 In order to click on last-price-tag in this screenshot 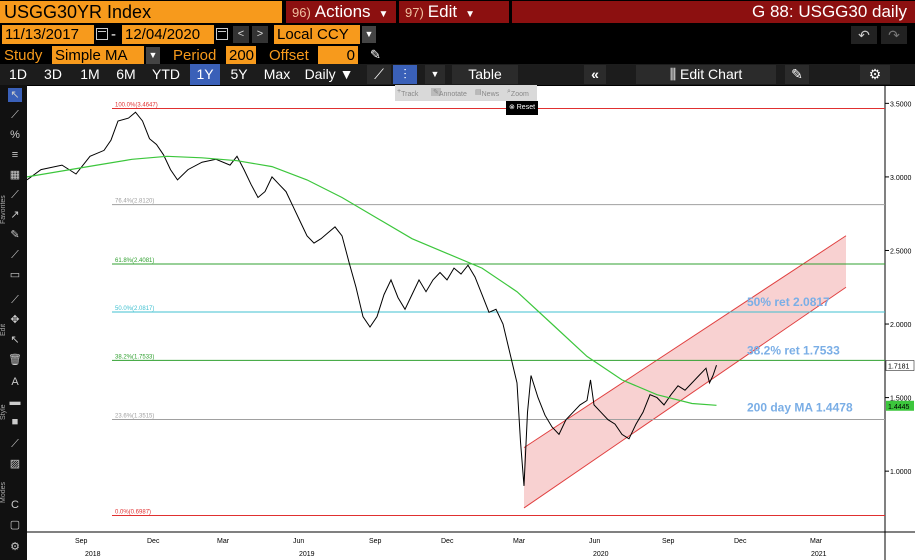, I will do `click(900, 365)`.